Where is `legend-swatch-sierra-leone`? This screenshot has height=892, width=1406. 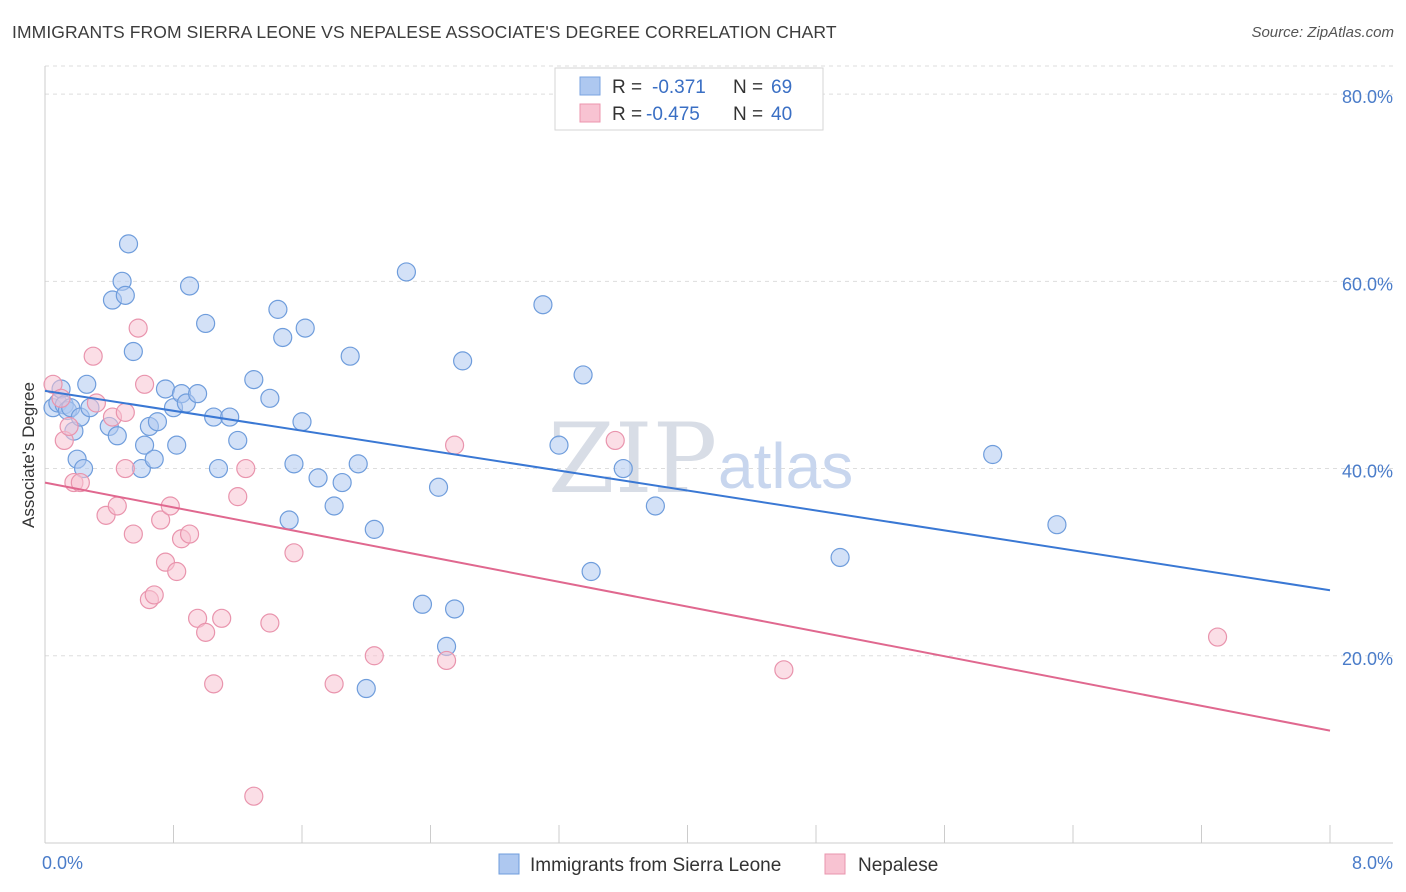
legend-swatch-sierra-leone is located at coordinates (509, 864).